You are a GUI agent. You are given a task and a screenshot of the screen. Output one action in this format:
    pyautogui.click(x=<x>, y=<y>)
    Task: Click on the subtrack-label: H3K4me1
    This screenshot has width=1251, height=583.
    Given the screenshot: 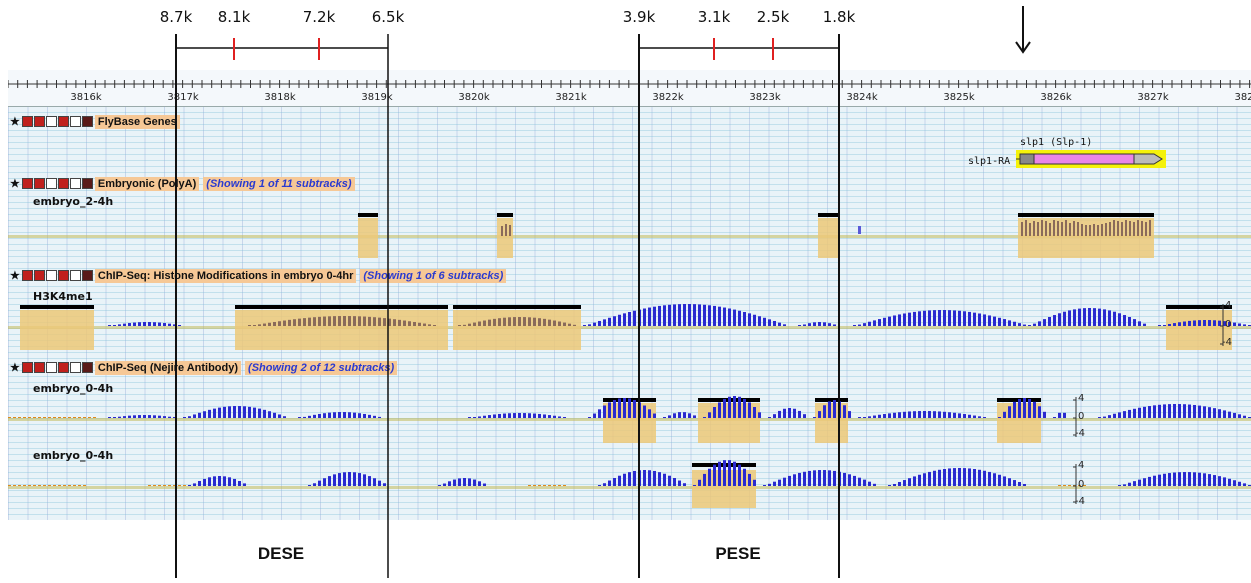 What is the action you would take?
    pyautogui.click(x=63, y=296)
    